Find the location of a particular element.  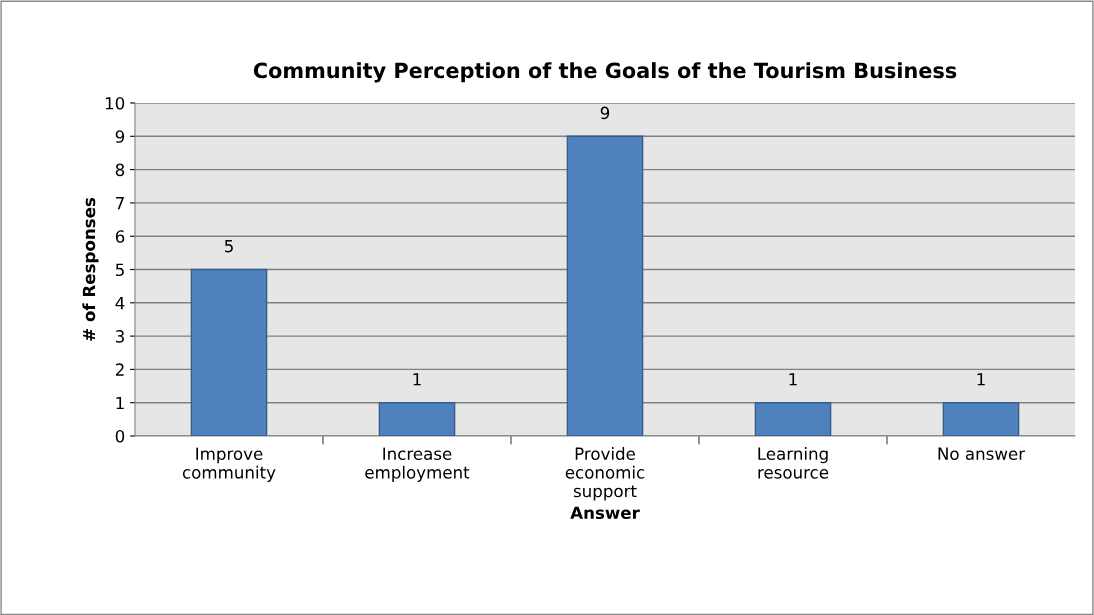

x-tick-label: Provide economic support is located at coordinates (605, 474).